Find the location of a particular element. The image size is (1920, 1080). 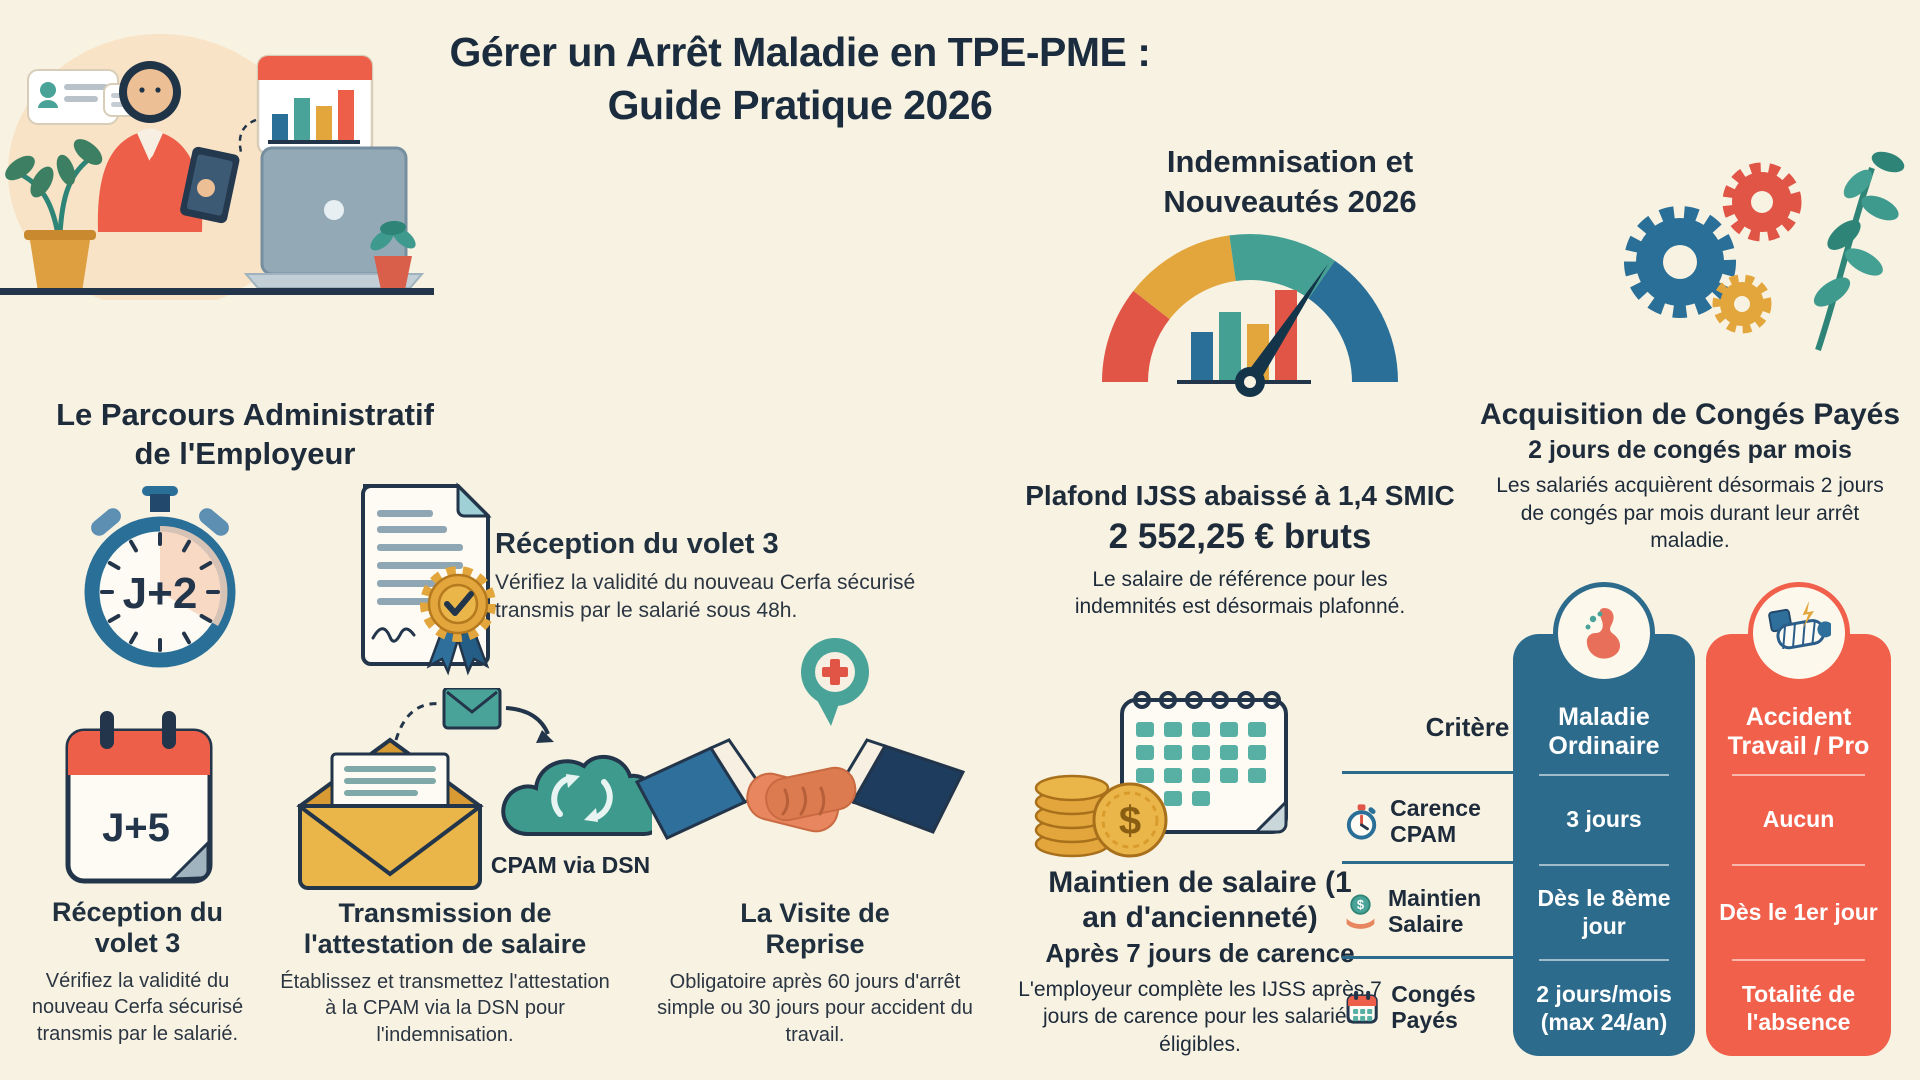

small-plant-icon is located at coordinates (393, 255).